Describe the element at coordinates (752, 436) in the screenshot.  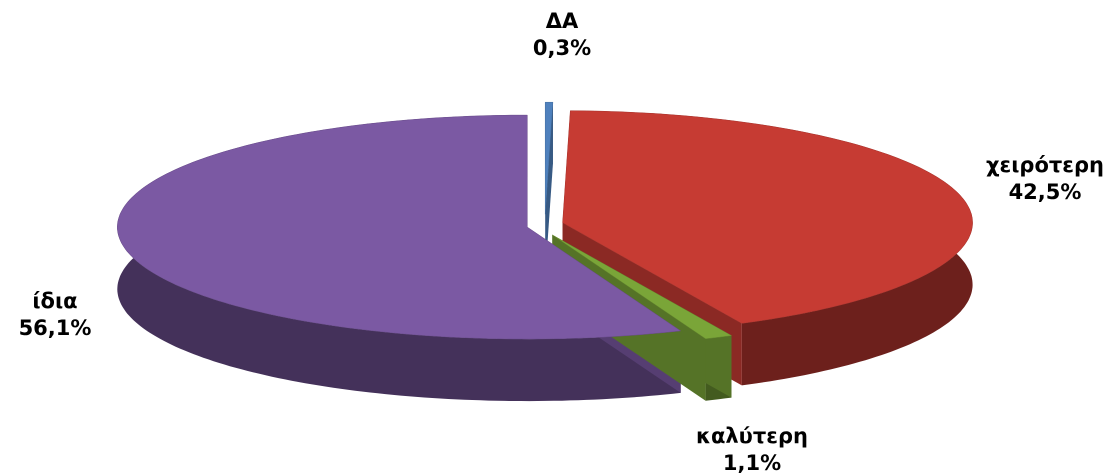
I see `slice-label: καλύτερη` at that location.